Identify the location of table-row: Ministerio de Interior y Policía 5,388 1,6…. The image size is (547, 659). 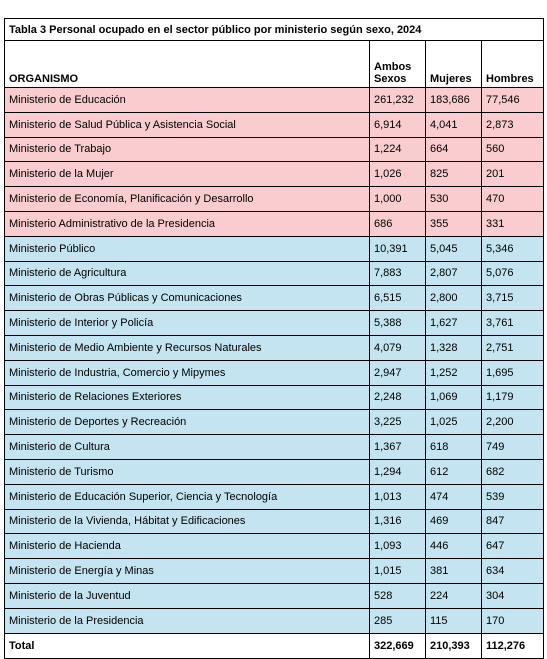
(274, 323).